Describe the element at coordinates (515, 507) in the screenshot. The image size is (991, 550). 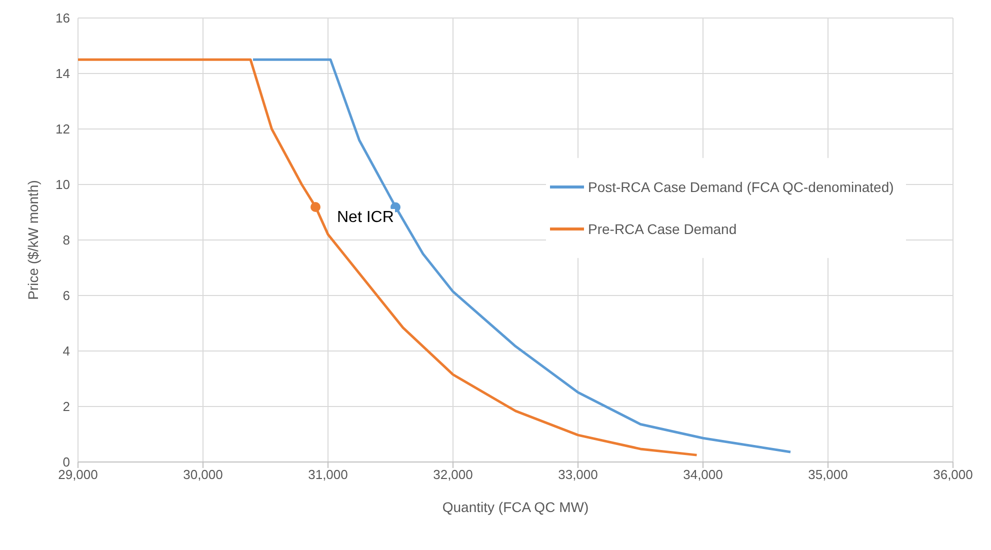
I see `x-axis-title: Quantity (FCA QC MW)` at that location.